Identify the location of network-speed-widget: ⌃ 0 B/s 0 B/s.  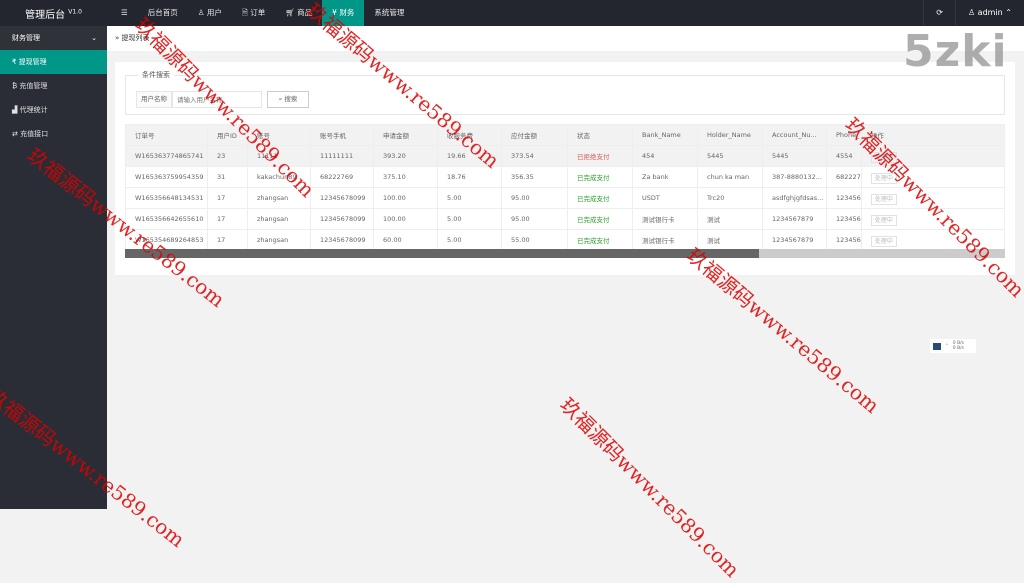
(953, 346).